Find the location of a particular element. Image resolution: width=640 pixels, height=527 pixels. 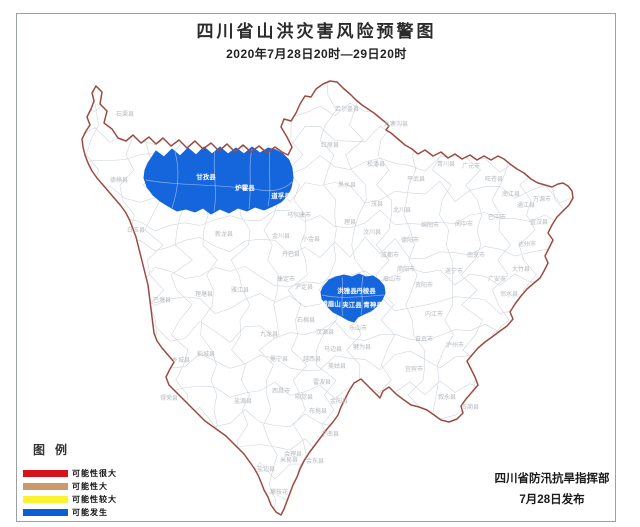

county-label: 新龙县 is located at coordinates (224, 234).